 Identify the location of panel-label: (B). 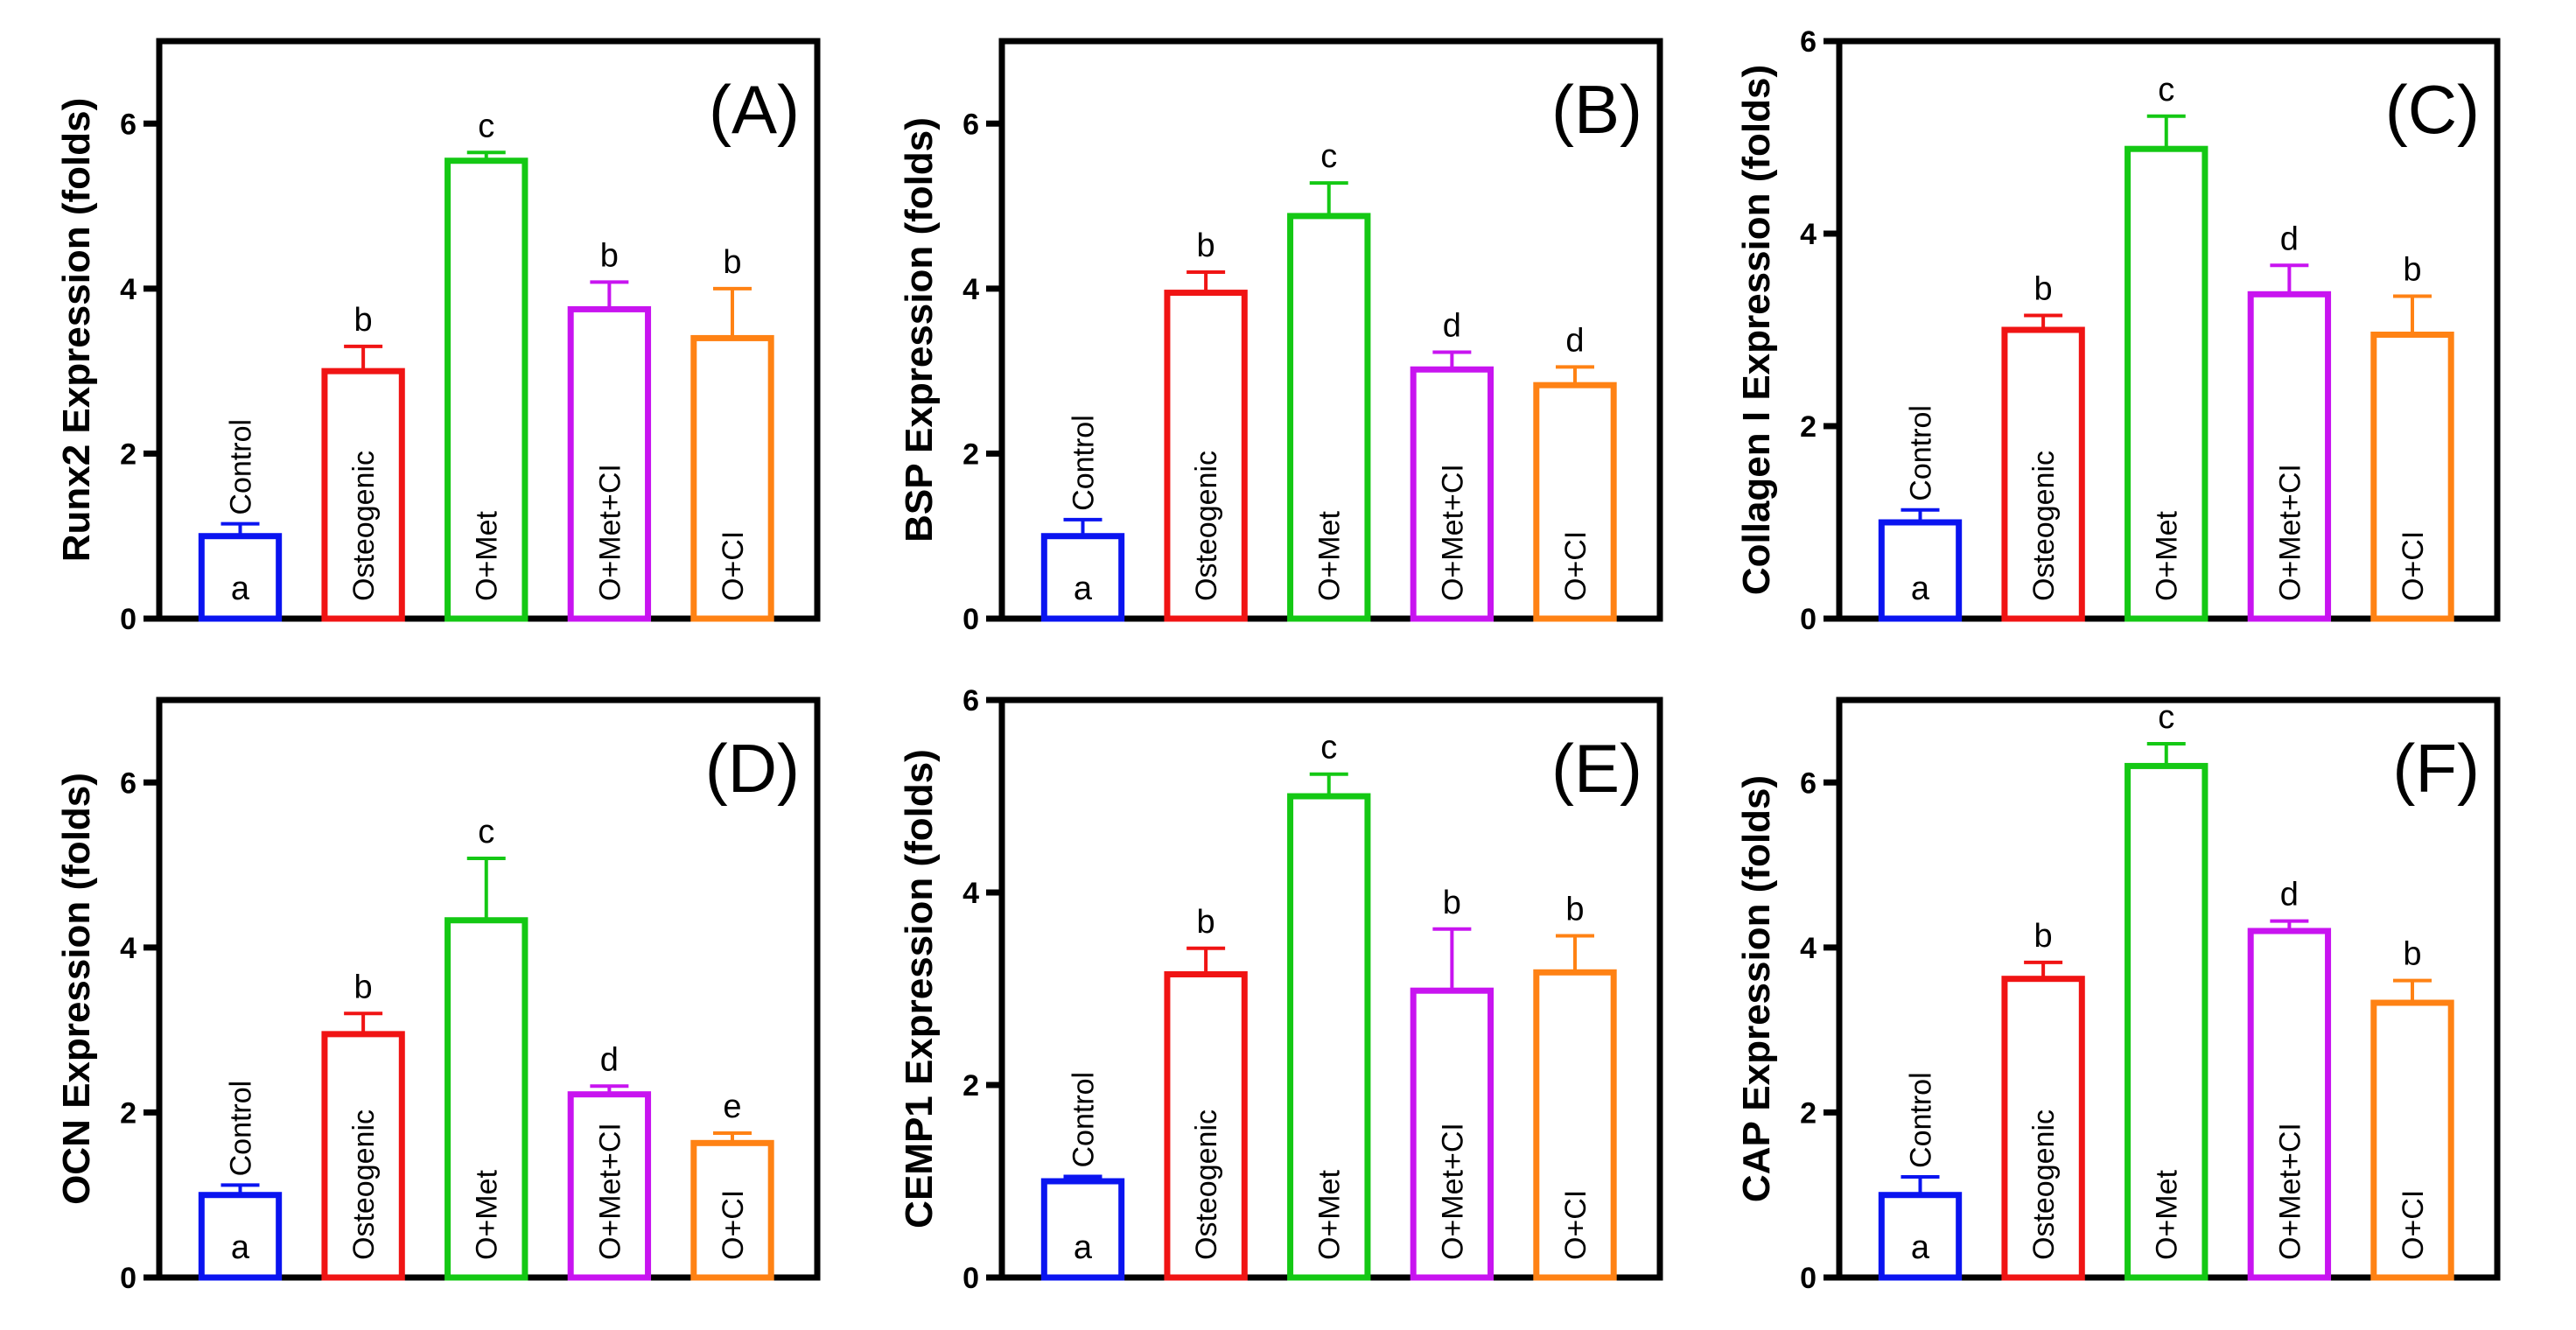
(1596, 109).